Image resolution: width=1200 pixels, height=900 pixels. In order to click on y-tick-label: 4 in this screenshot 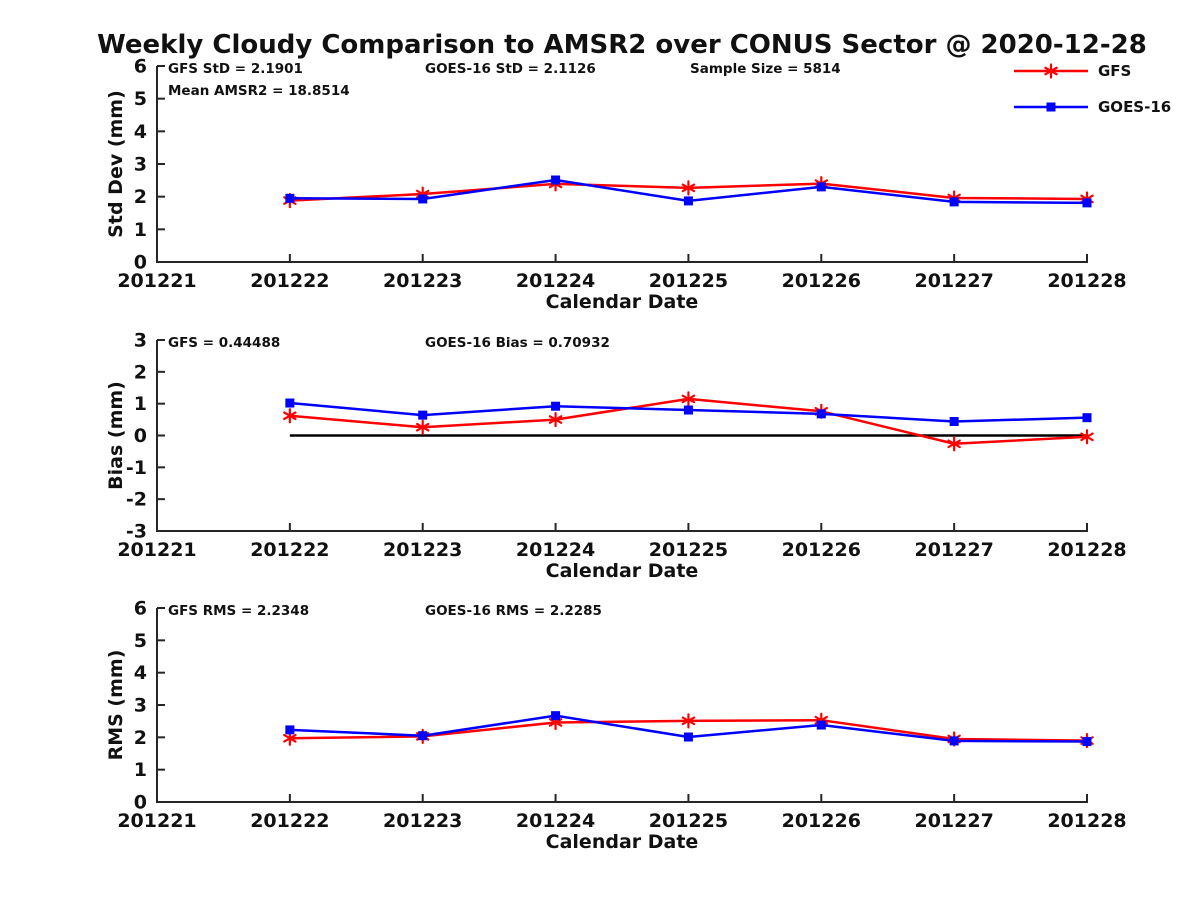, I will do `click(140, 132)`.